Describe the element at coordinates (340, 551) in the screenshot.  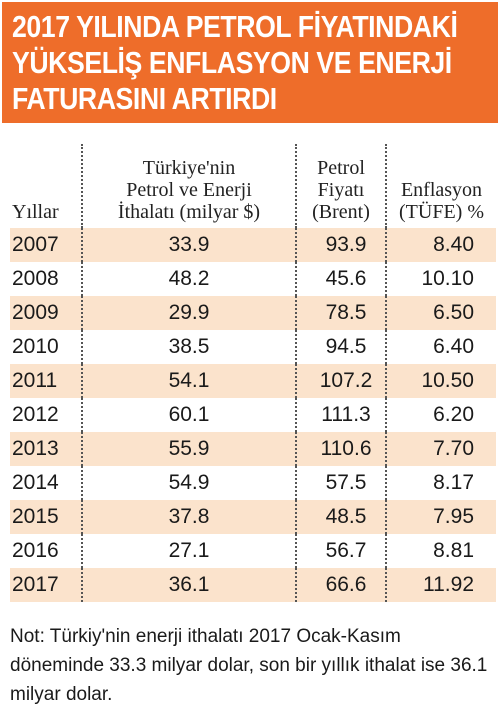
I see `cell-brent: 56.7` at that location.